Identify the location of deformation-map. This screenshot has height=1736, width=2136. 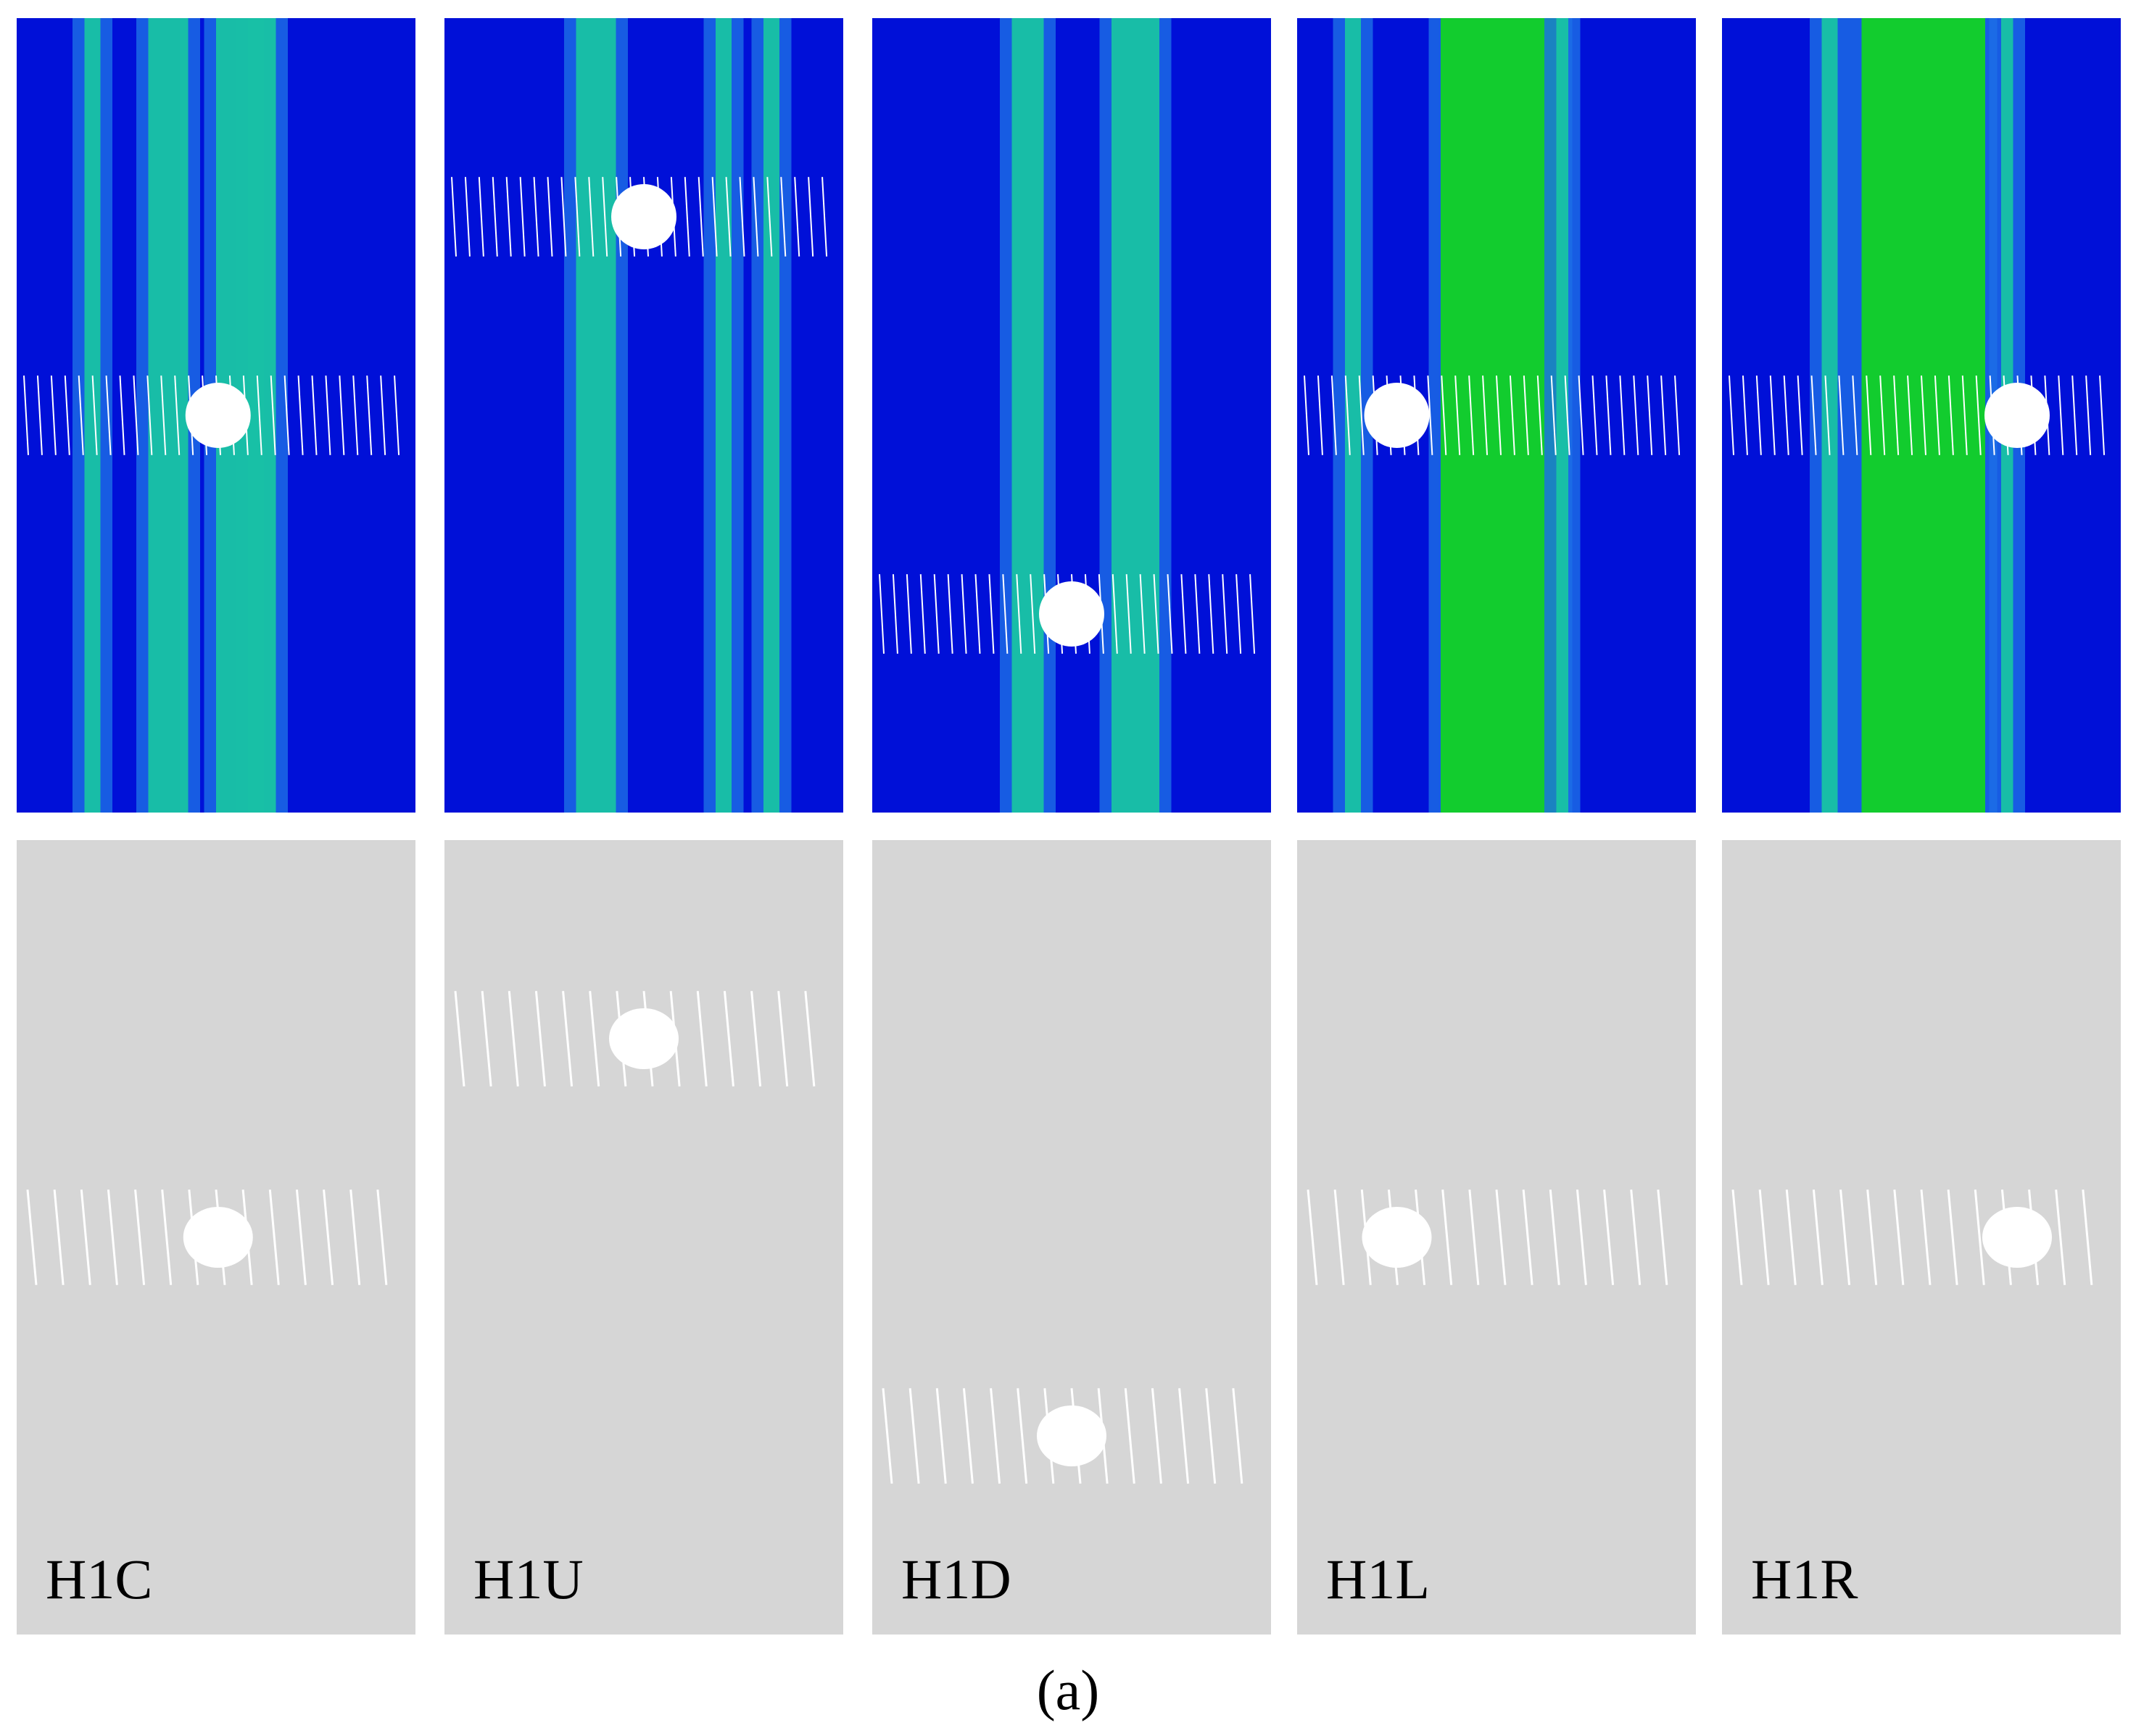
(643, 1237).